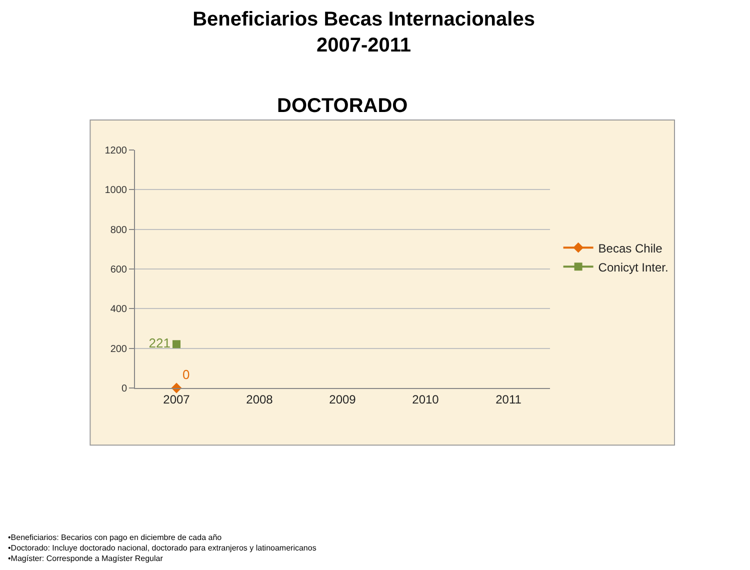 The image size is (750, 570). Describe the element at coordinates (342, 399) in the screenshot. I see `x-tick-label: 2009` at that location.